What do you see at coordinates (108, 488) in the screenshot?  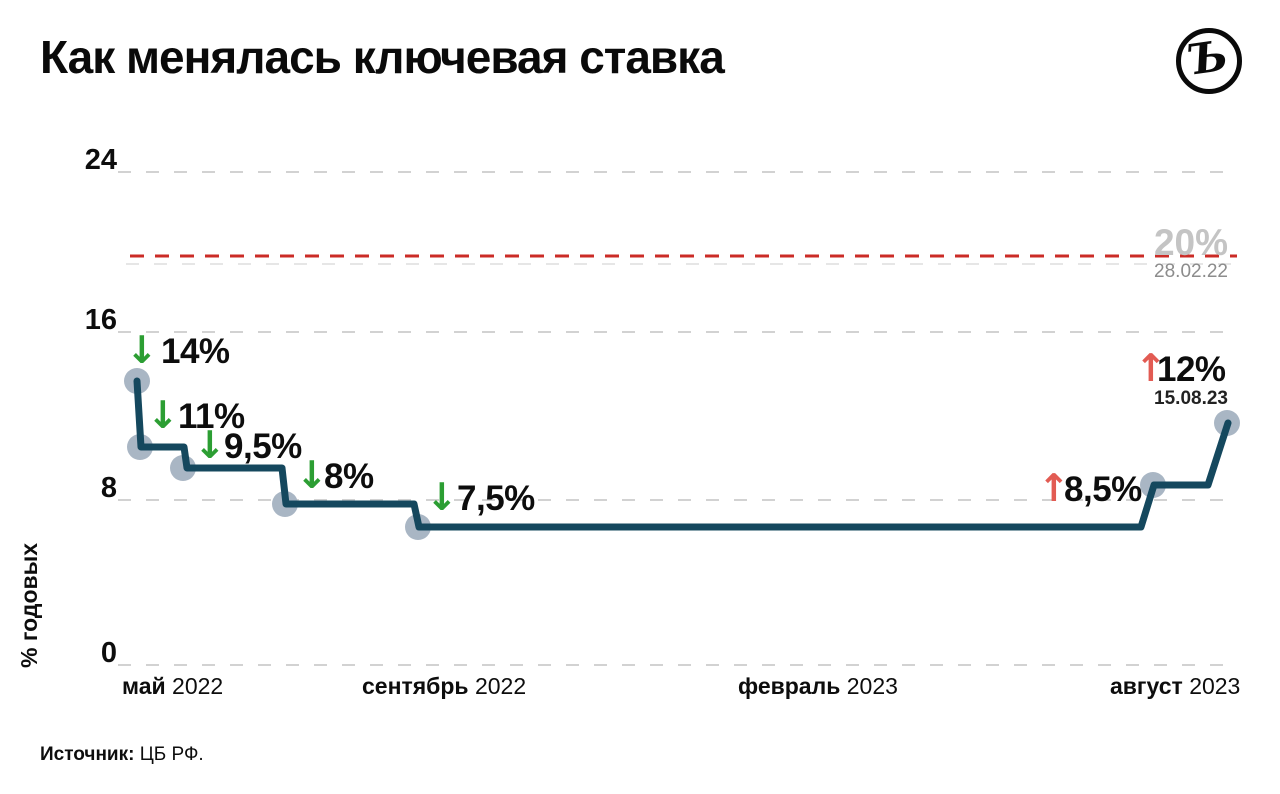 I see `y-tick-label-8: 8` at bounding box center [108, 488].